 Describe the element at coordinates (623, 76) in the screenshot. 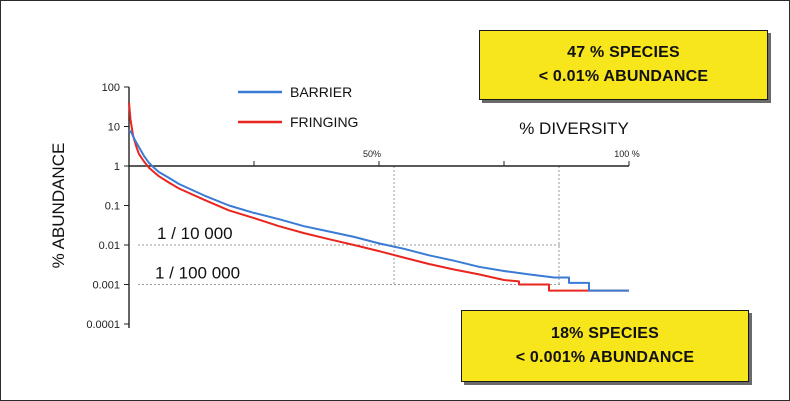

I see `callout-top-line2: < 0.01% ABUNDANCE` at that location.